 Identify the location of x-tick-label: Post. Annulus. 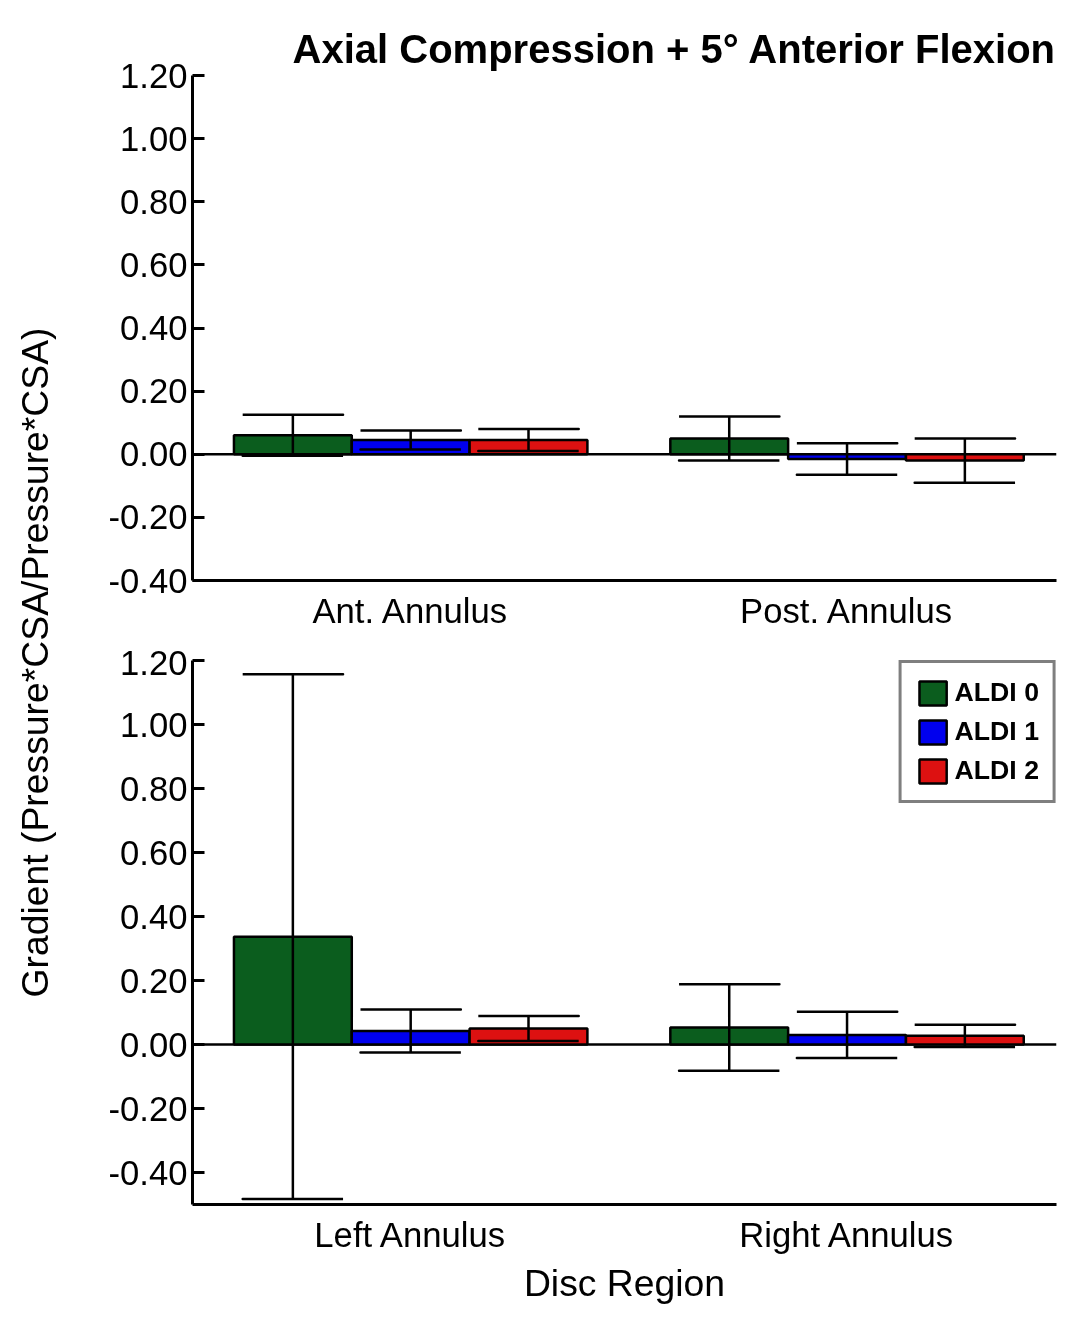
(846, 610).